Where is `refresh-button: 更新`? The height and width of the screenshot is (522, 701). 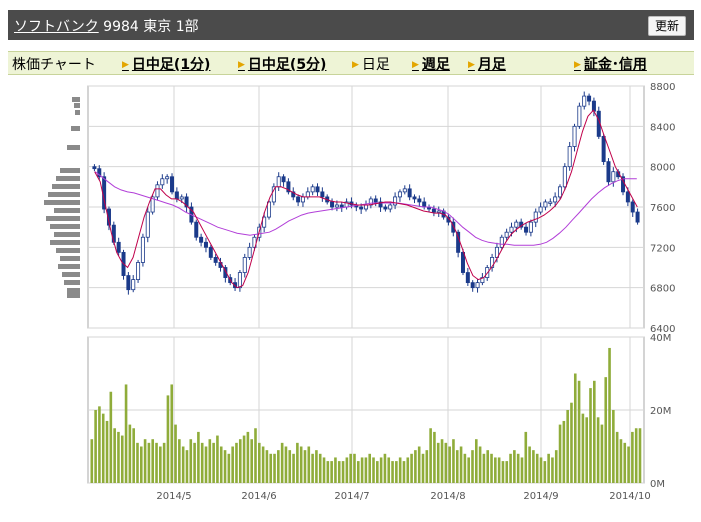 refresh-button: 更新 is located at coordinates (666, 26).